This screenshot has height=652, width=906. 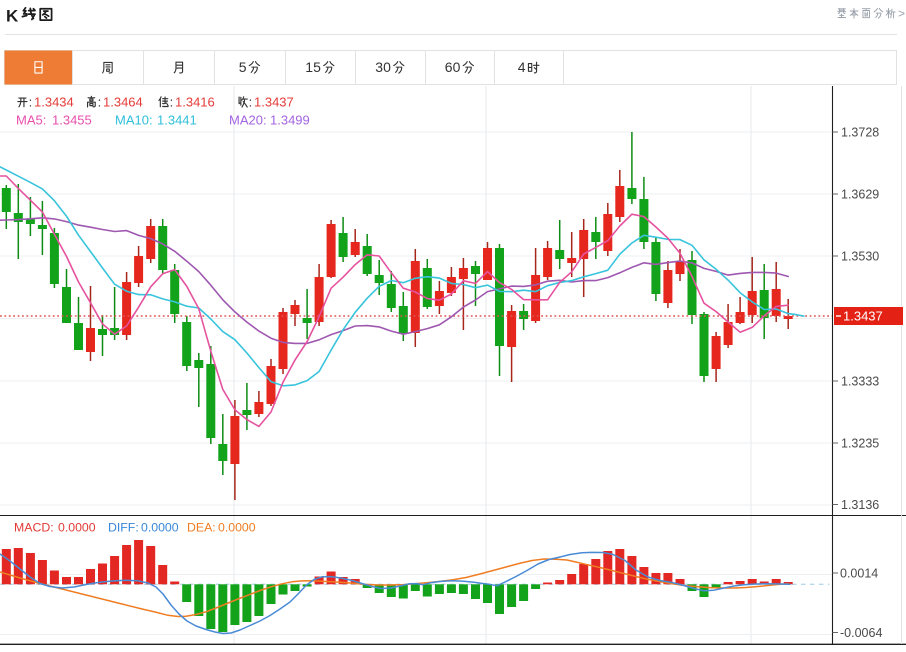 What do you see at coordinates (12, 16) in the screenshot?
I see `svg-text: K` at bounding box center [12, 16].